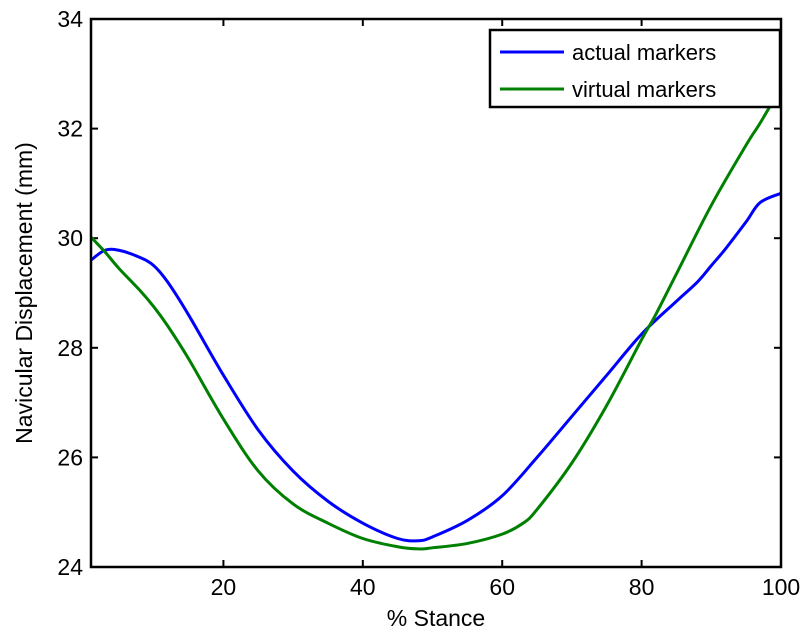 This screenshot has height=636, width=811. I want to click on x-tick-label: 20, so click(224, 587).